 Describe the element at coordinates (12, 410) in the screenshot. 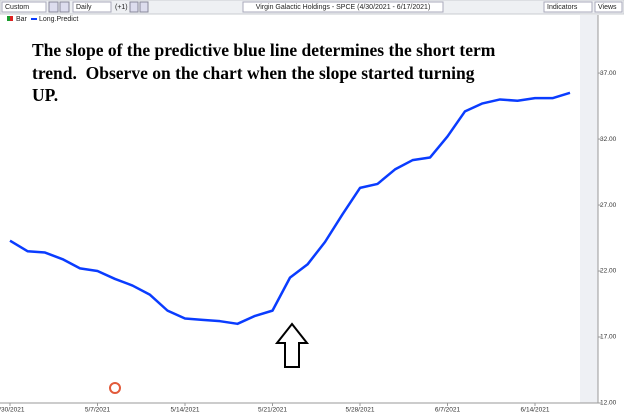

I see `x-tick-label: 4/30/2021` at that location.